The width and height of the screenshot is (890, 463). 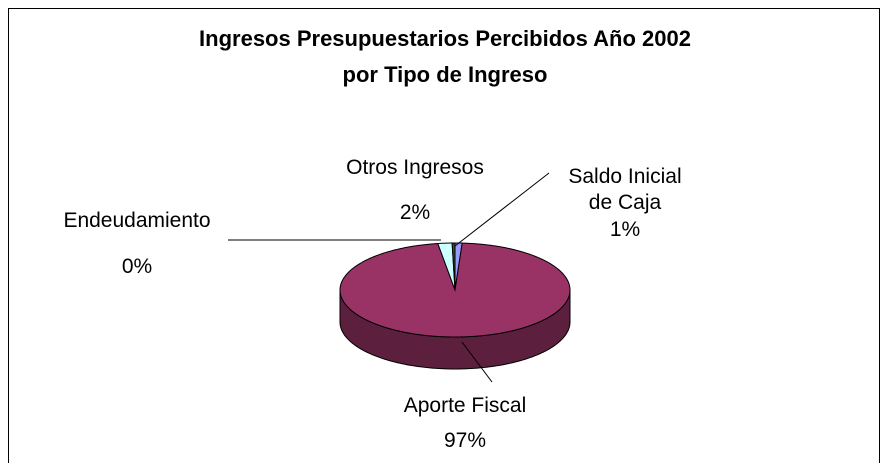 What do you see at coordinates (465, 405) in the screenshot?
I see `category-label: Aporte Fiscal` at bounding box center [465, 405].